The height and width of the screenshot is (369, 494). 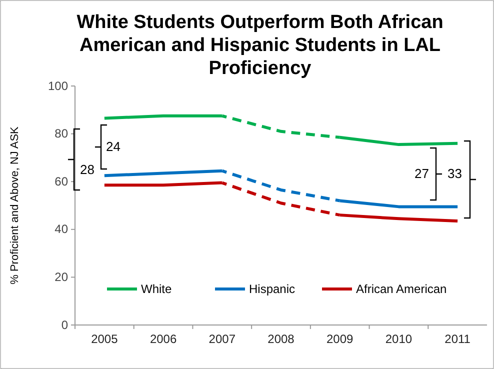 I want to click on x-tick-label: 2011, so click(x=457, y=339).